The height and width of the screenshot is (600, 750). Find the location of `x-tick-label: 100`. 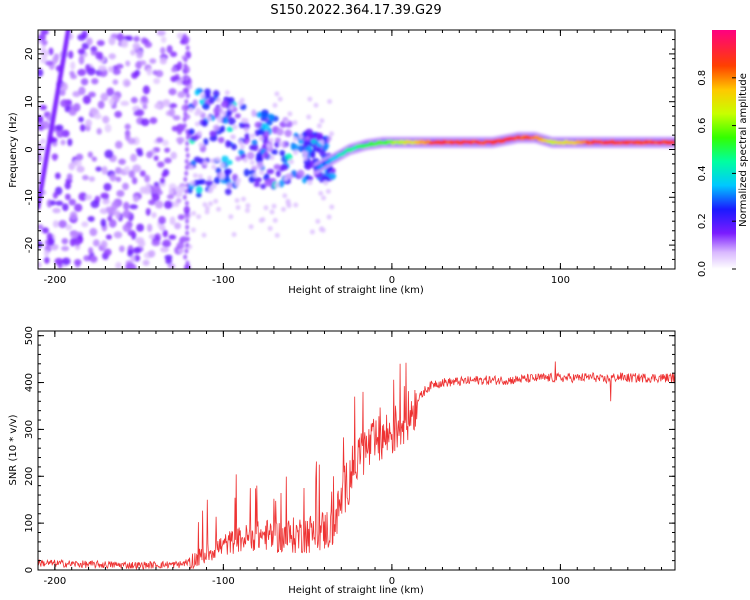

x-tick-label: 100 is located at coordinates (560, 581).